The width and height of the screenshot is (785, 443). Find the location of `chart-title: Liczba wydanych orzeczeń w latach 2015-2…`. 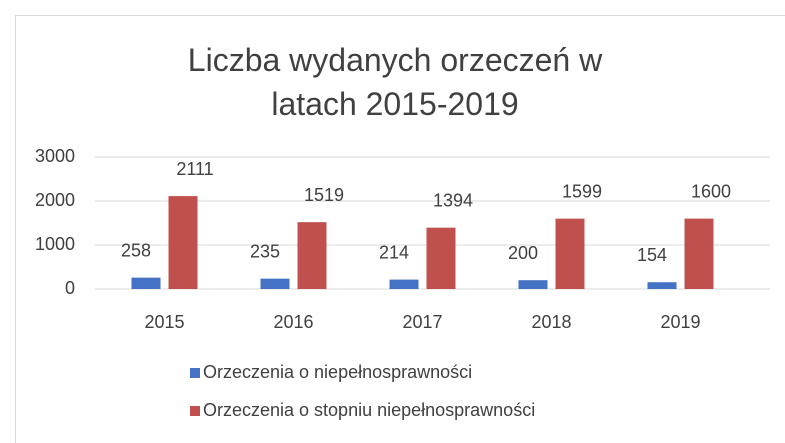

chart-title: Liczba wydanych orzeczeń w latach 2015-2… is located at coordinates (395, 82).